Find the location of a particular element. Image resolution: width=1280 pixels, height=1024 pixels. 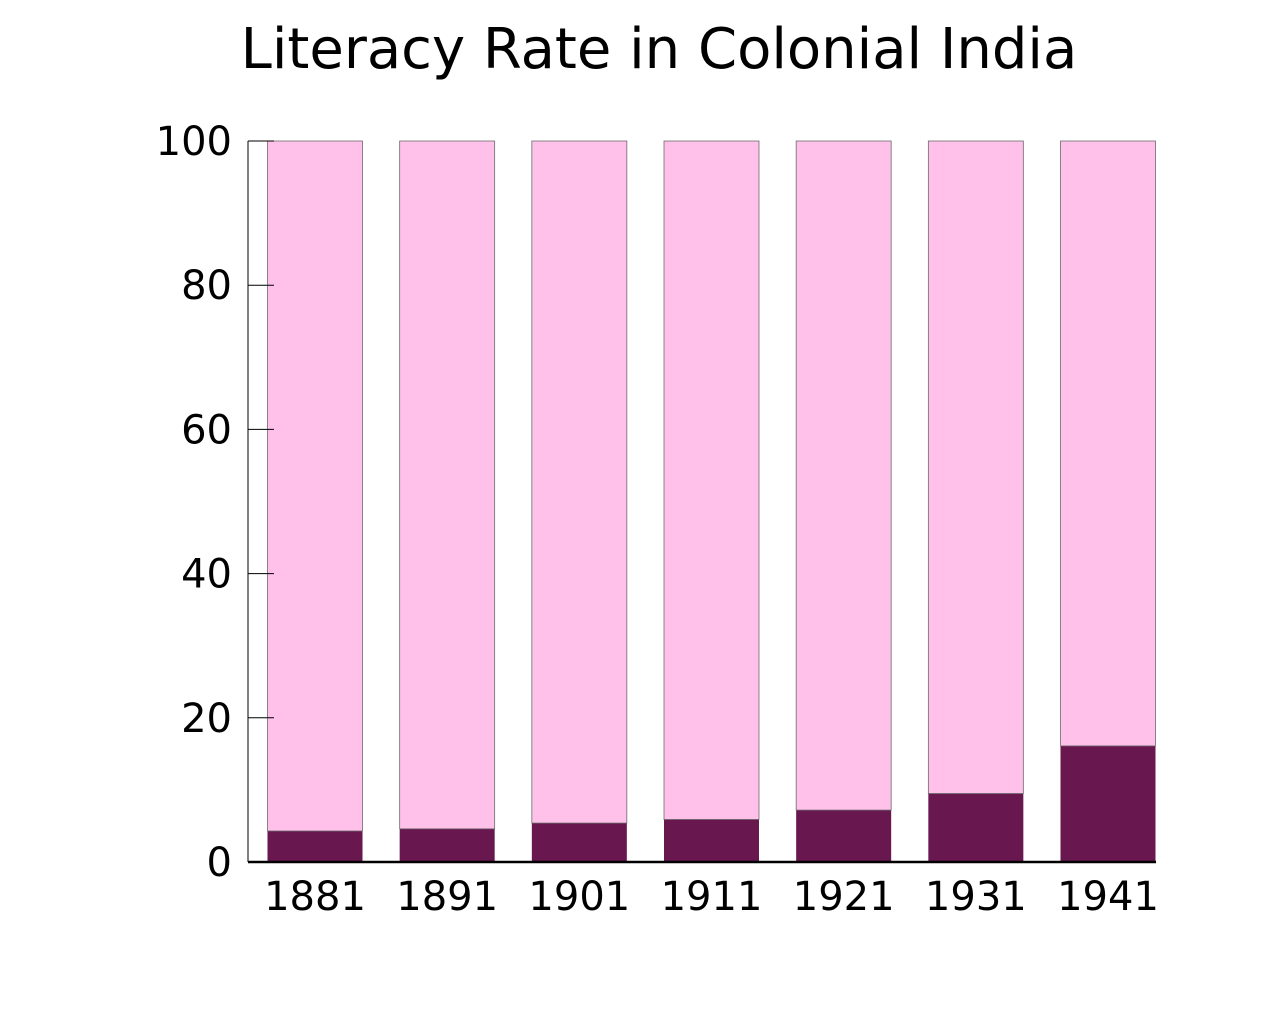

x-axis: 1881 1891 1901 1911 1921 1931 1941 is located at coordinates (703, 890).